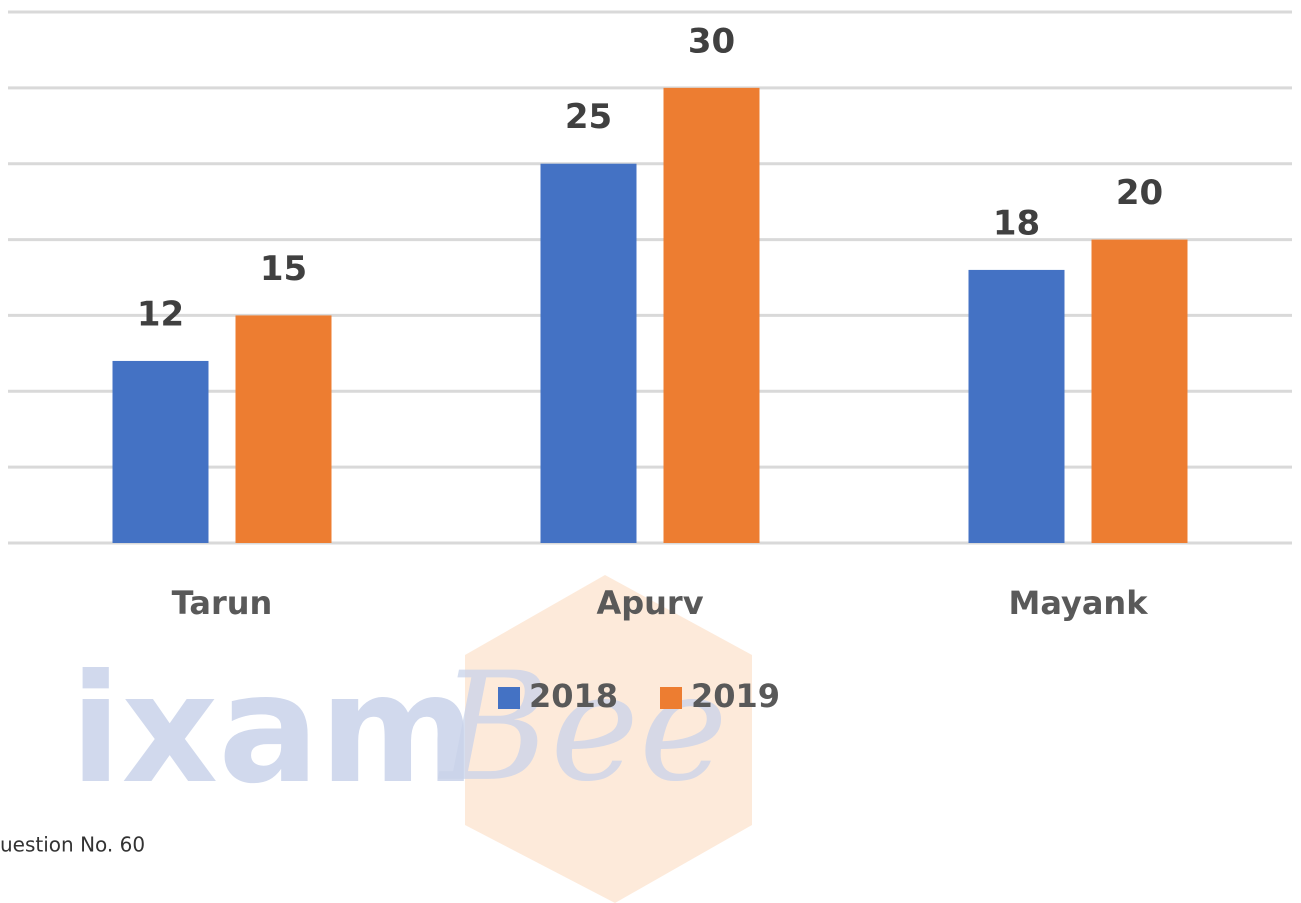  I want to click on watermark-text: ixam, so click(273, 730).